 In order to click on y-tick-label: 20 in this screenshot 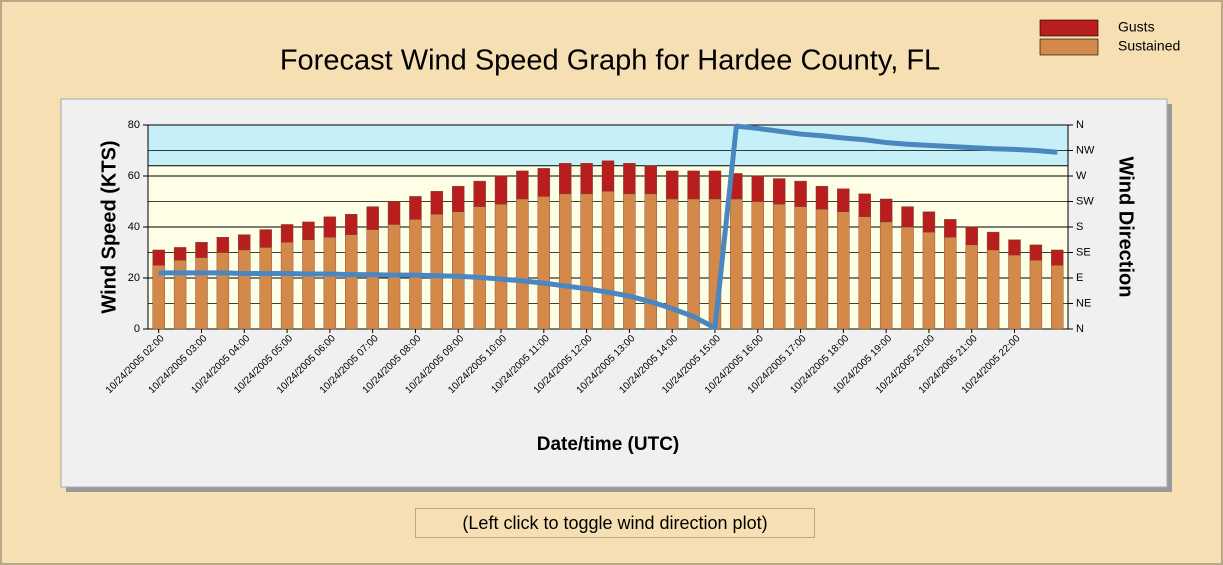, I will do `click(134, 278)`.